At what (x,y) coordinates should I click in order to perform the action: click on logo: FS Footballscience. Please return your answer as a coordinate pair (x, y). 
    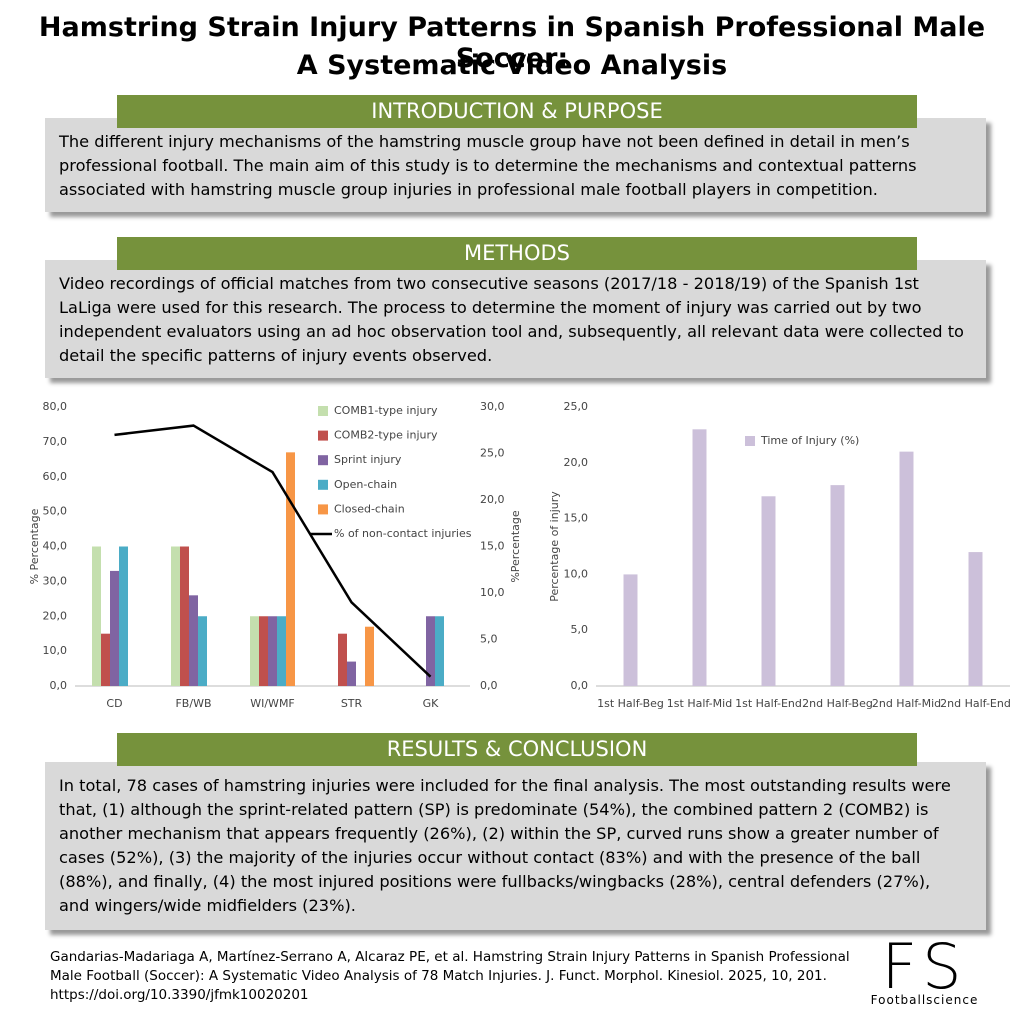
    Looking at the image, I should click on (924, 969).